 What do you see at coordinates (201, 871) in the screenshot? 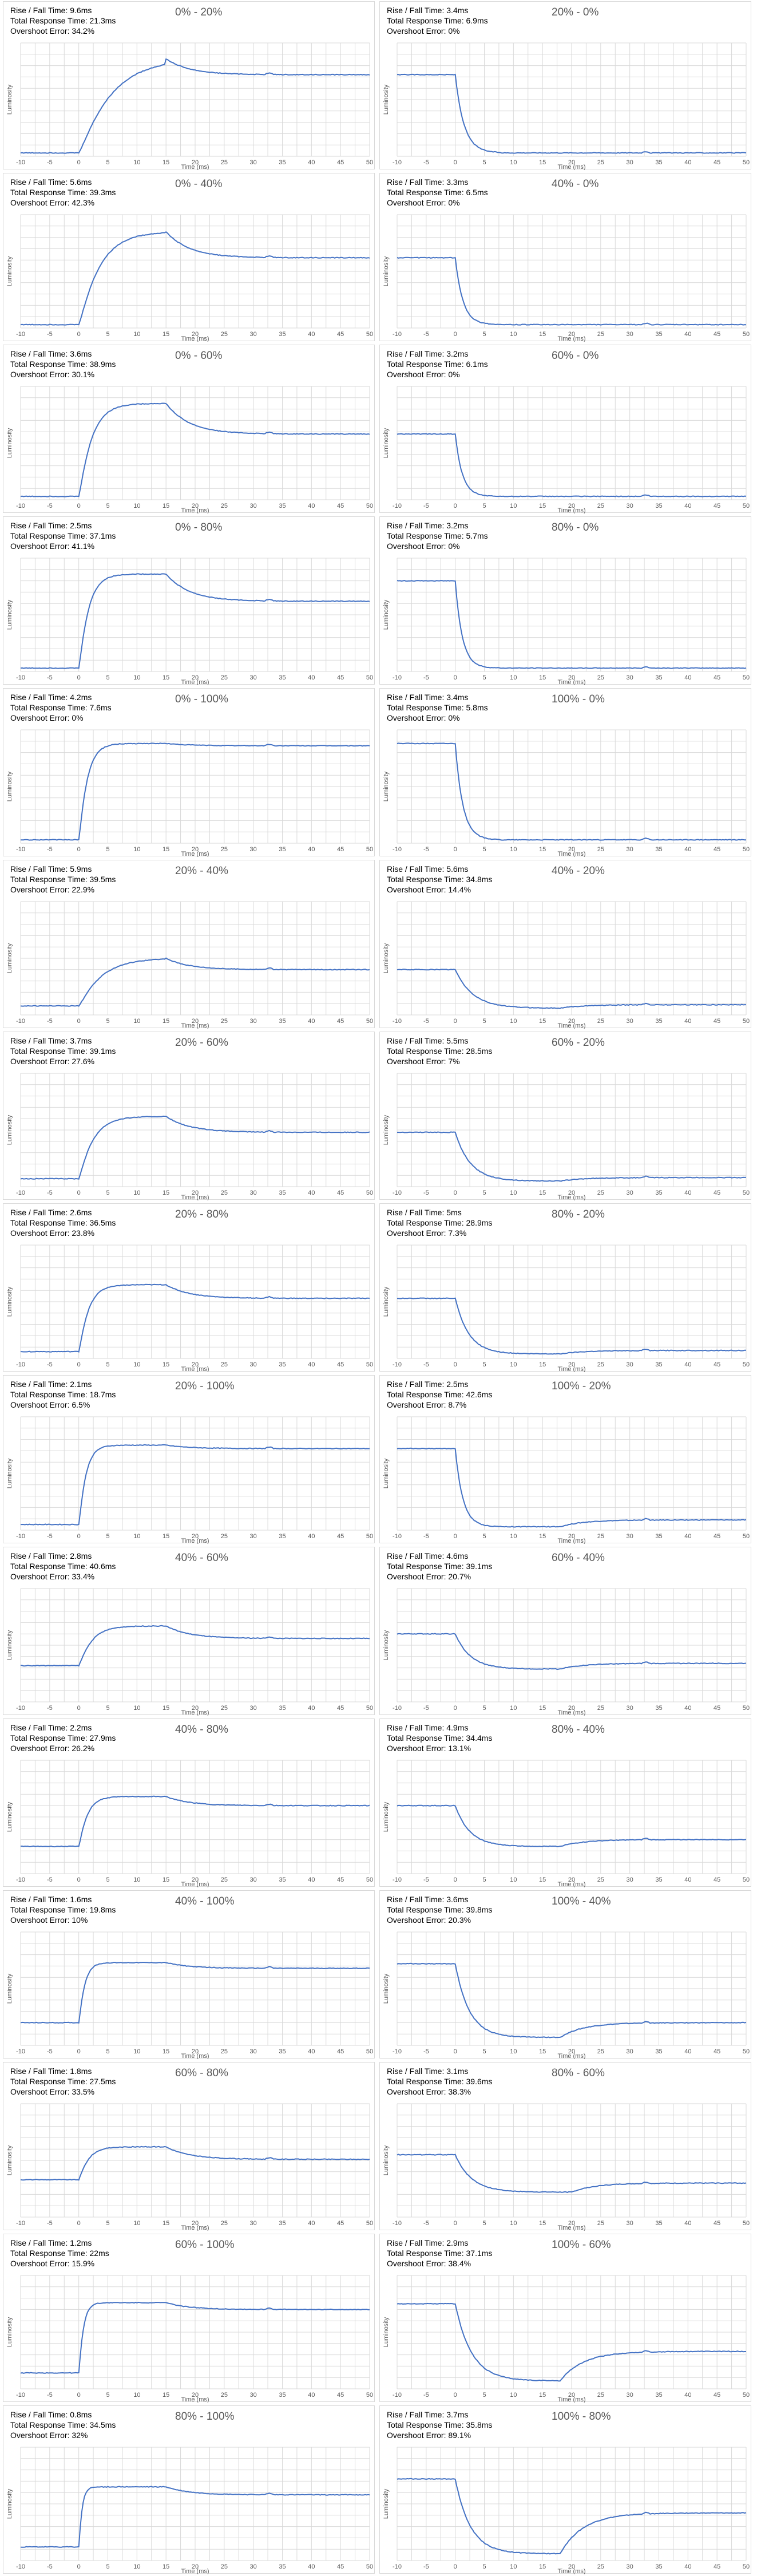
I see `chart-title: 20% - 40%` at bounding box center [201, 871].